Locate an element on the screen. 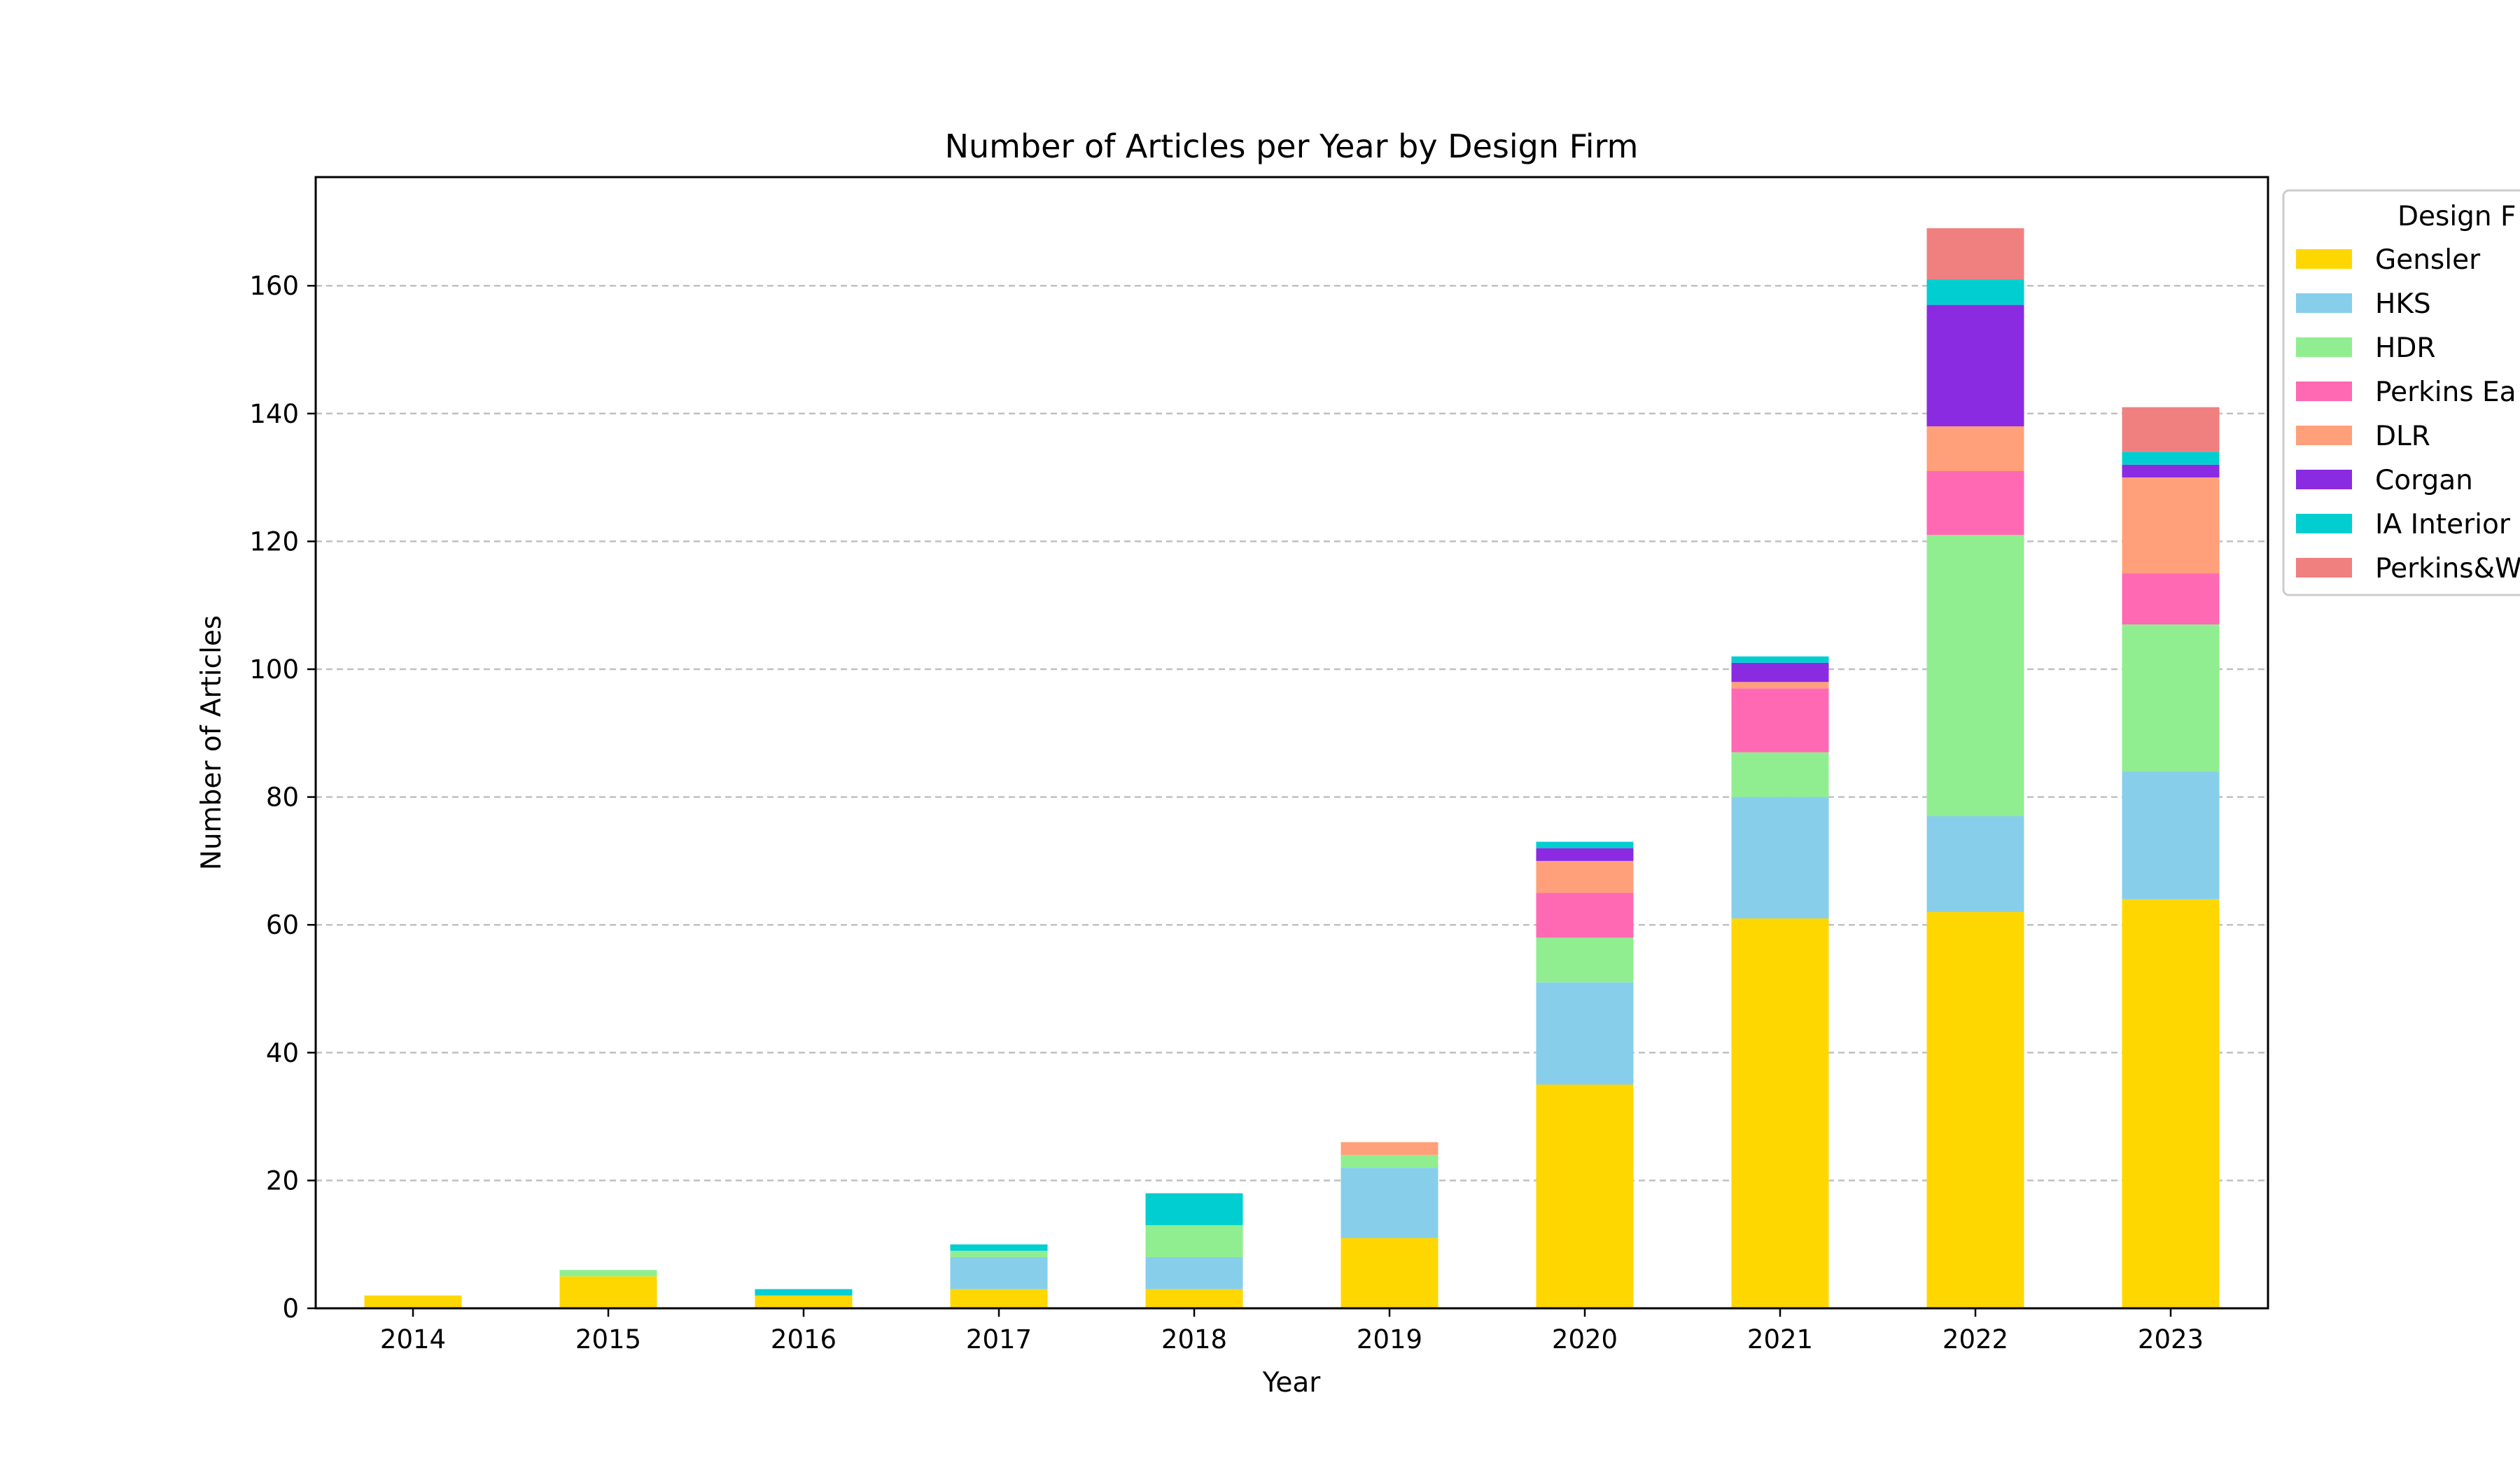 This screenshot has width=2520, height=1470. y-tick-label: 140 is located at coordinates (274, 414).